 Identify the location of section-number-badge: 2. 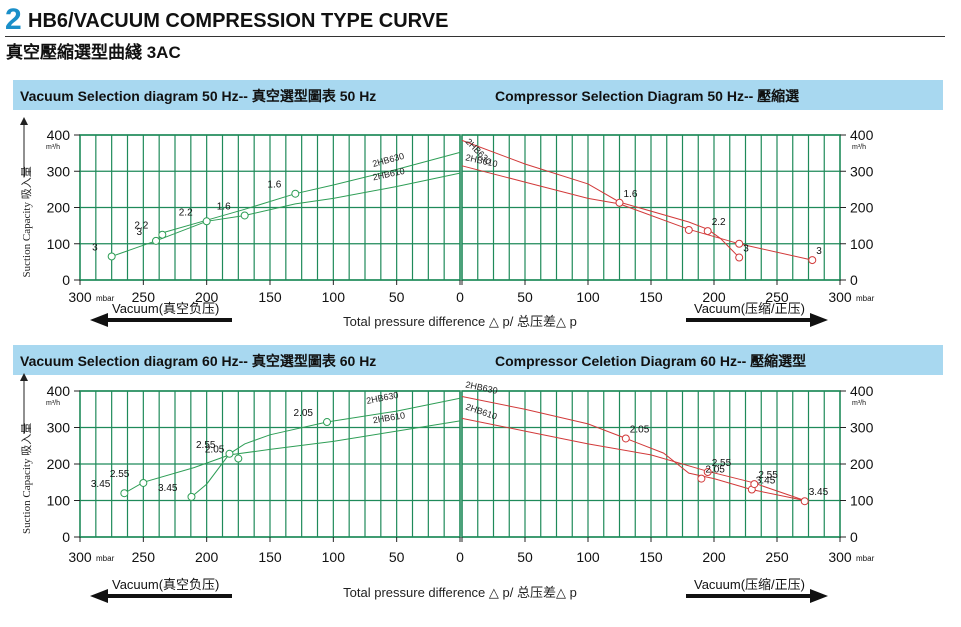
(13, 19).